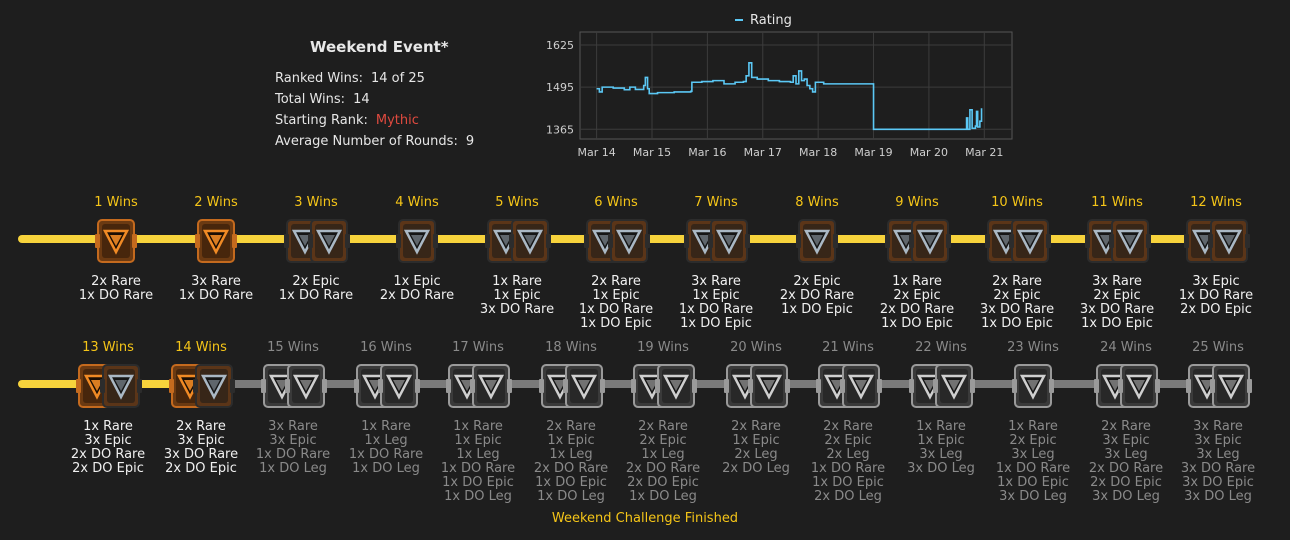 The image size is (1290, 540). I want to click on wins-label: 16 Wins, so click(386, 347).